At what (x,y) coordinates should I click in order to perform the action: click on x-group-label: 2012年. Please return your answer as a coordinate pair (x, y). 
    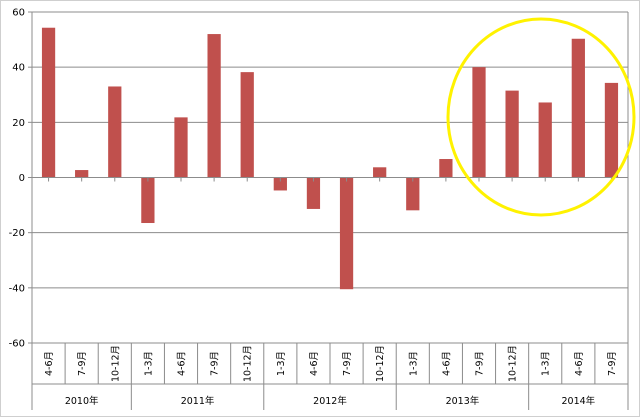
    Looking at the image, I should click on (330, 401).